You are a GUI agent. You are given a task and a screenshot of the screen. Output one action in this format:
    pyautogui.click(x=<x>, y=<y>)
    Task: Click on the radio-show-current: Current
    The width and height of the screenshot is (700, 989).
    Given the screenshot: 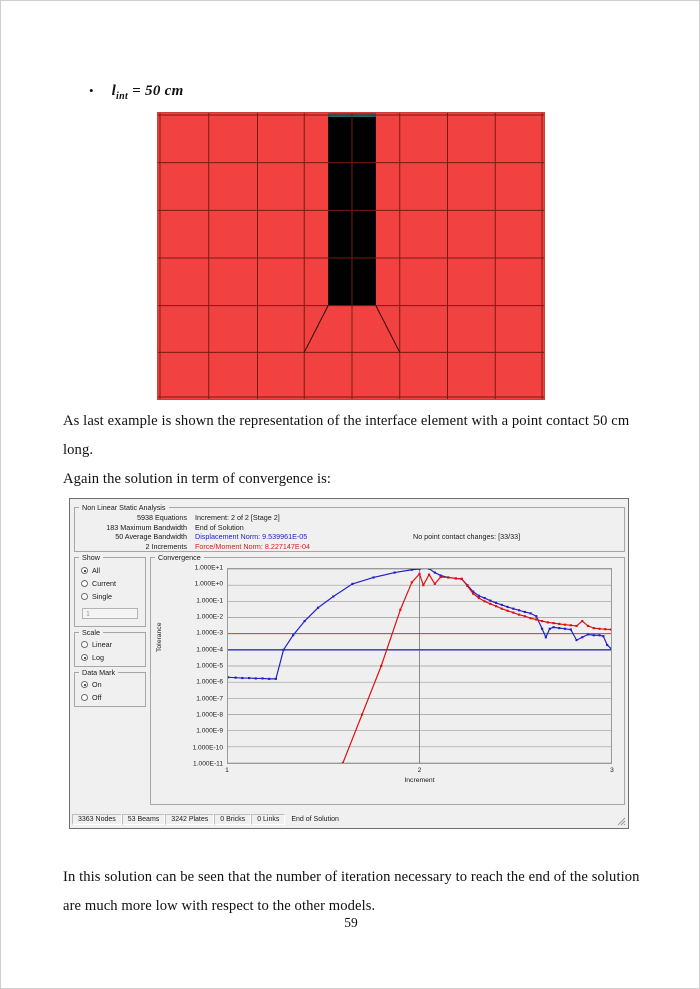 What is the action you would take?
    pyautogui.click(x=98, y=583)
    